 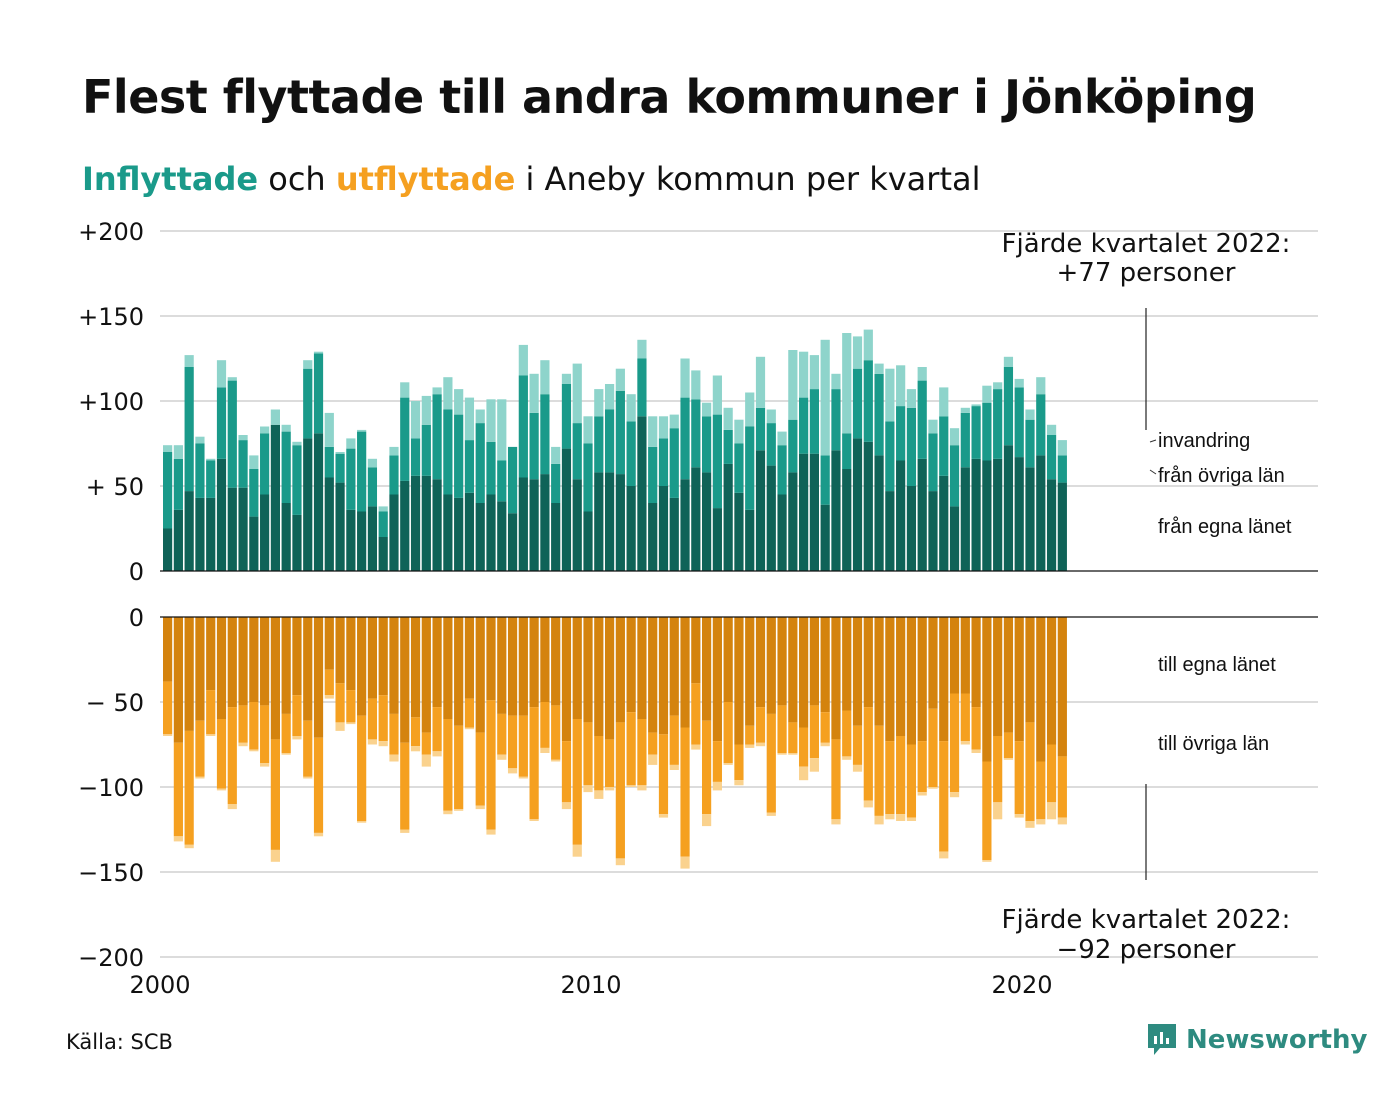 I want to click on bottom-y-tick-label: −150, so click(x=111, y=873).